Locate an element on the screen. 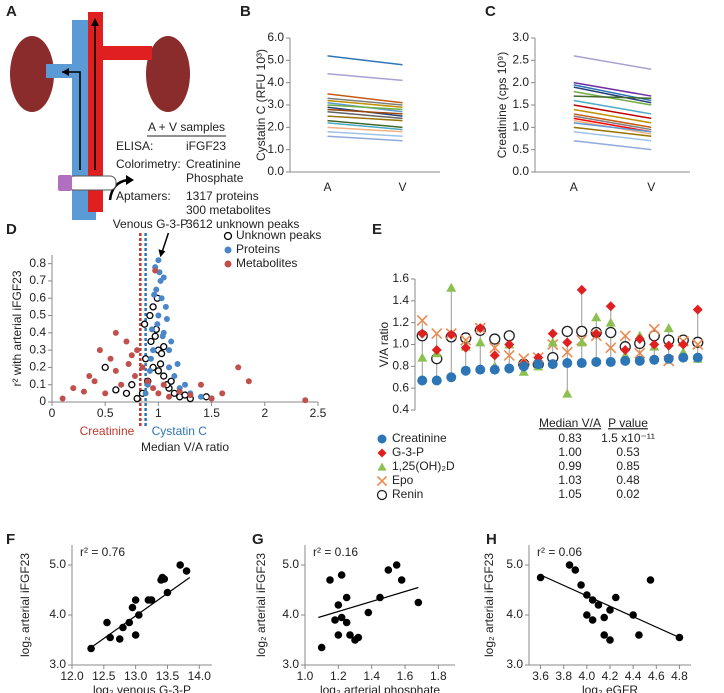  table-cell: 0.48 is located at coordinates (628, 480).